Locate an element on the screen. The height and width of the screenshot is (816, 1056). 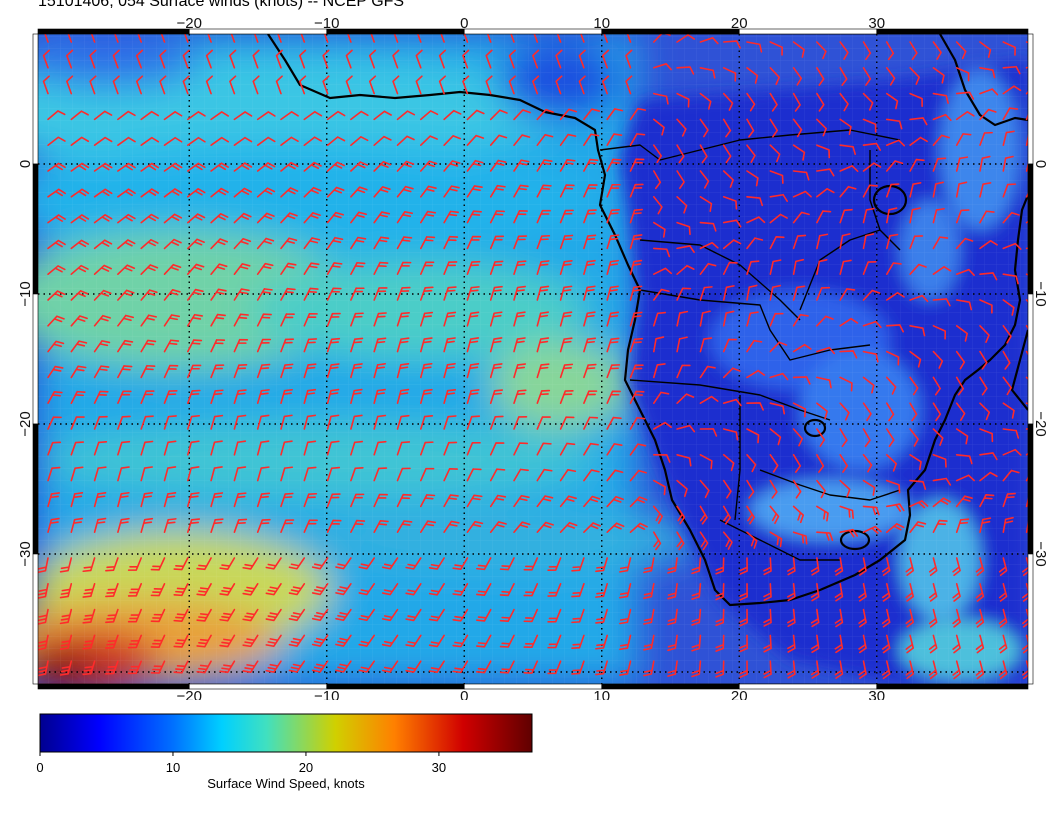
map-border-segment is located at coordinates (1030, 359).